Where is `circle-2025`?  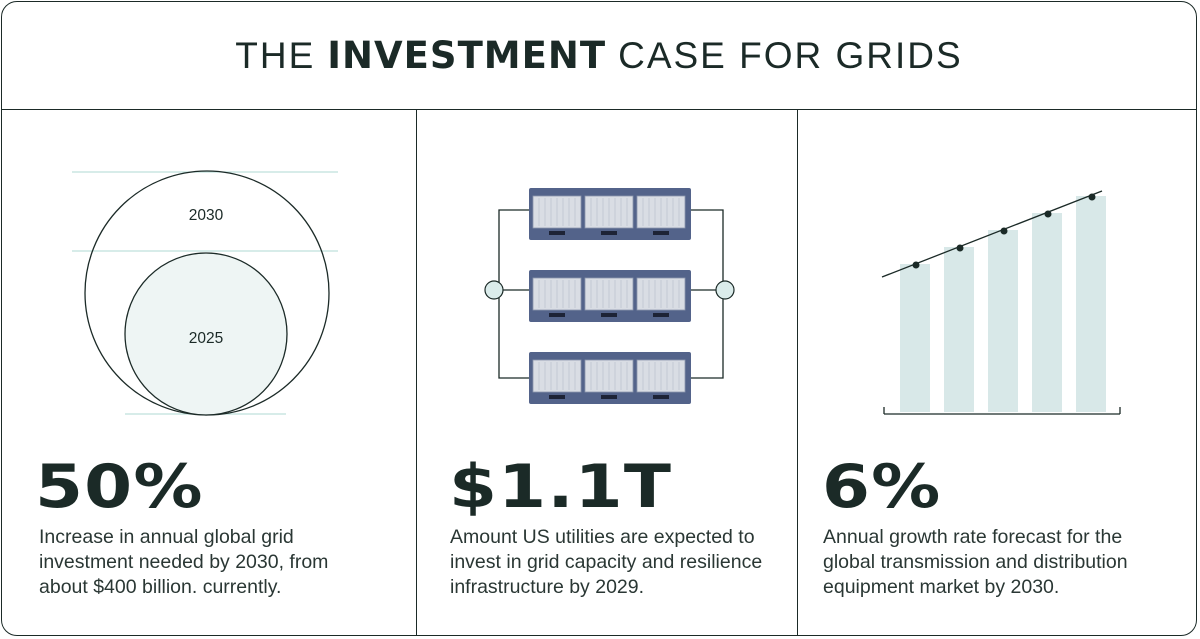 circle-2025 is located at coordinates (206, 334).